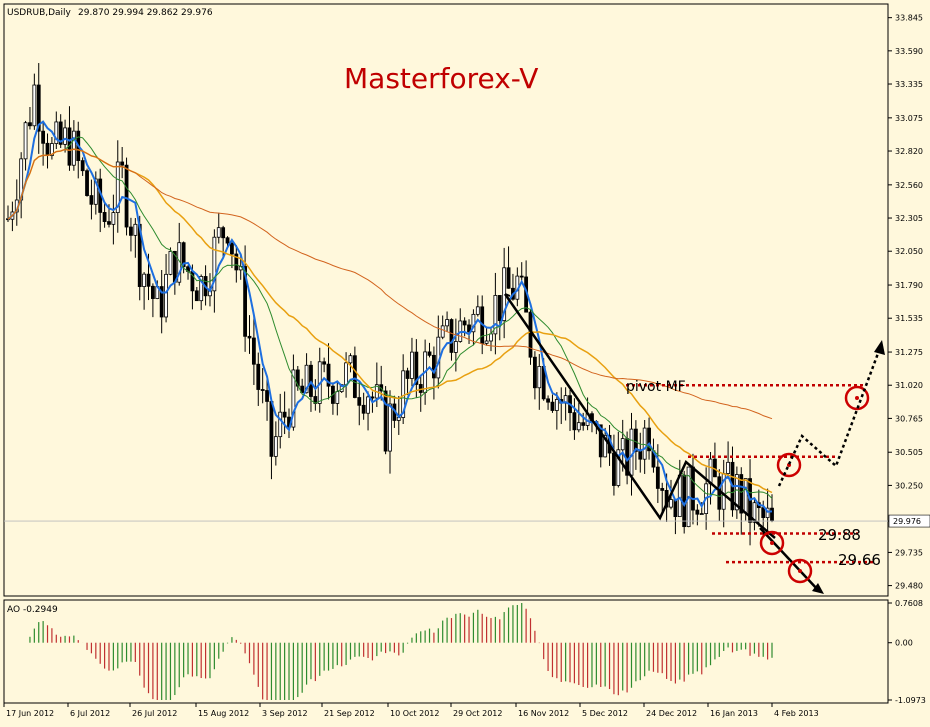 The height and width of the screenshot is (727, 930). What do you see at coordinates (349, 713) in the screenshot?
I see `date-tick-label: 21 Sep 2012` at bounding box center [349, 713].